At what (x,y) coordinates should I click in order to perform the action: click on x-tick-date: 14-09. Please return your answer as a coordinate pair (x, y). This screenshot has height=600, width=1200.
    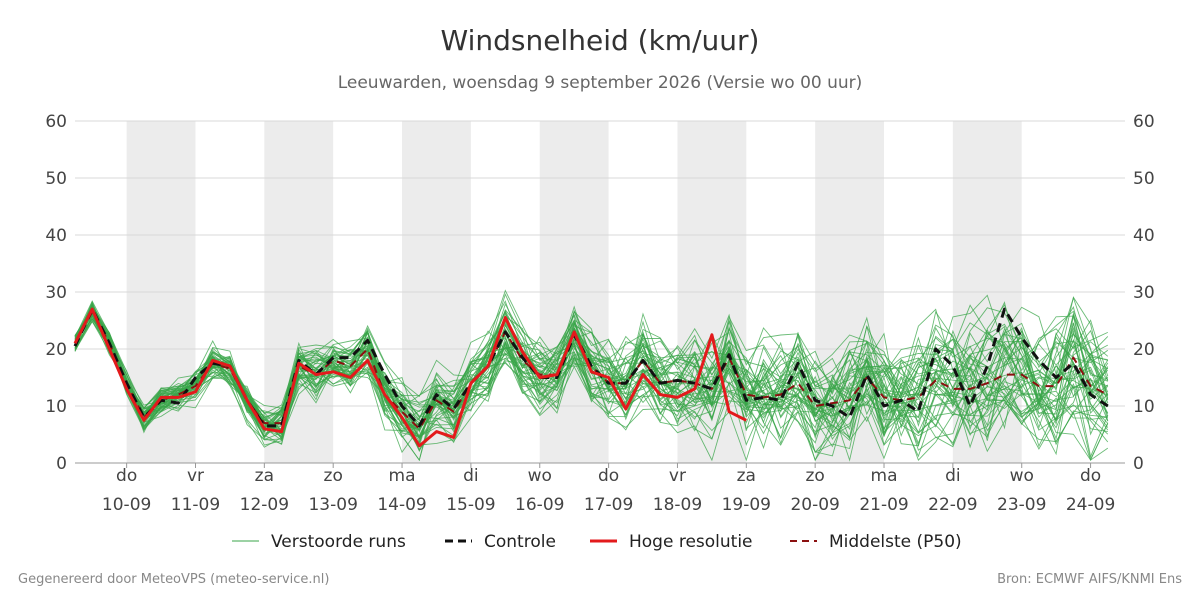
    Looking at the image, I should click on (401, 505).